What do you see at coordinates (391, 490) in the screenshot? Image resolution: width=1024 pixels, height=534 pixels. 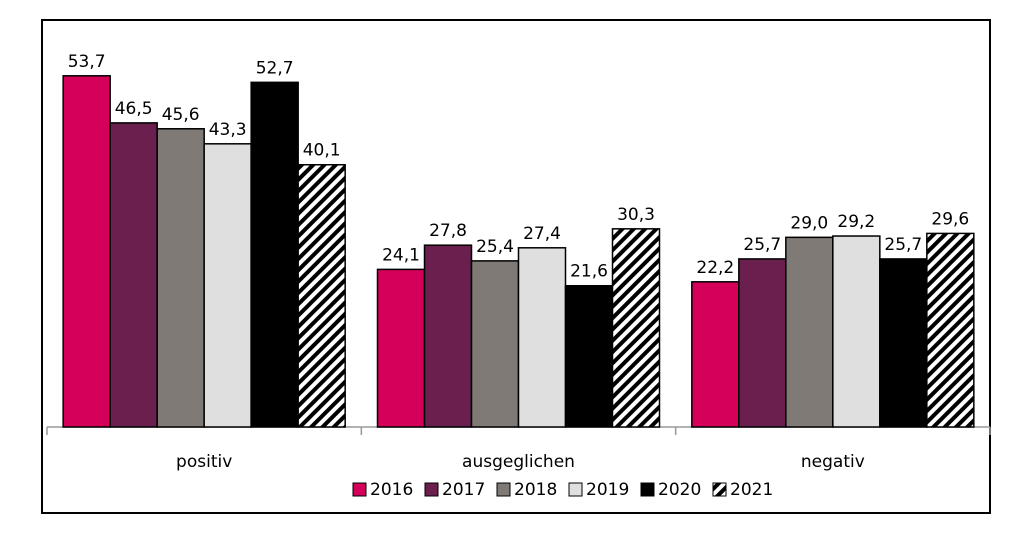 I see `legend-label: 2016` at bounding box center [391, 490].